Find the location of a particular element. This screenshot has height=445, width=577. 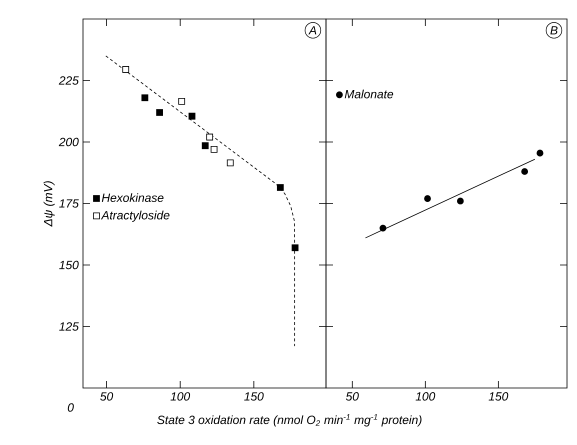

y-tick-label: 125 is located at coordinates (69, 326).